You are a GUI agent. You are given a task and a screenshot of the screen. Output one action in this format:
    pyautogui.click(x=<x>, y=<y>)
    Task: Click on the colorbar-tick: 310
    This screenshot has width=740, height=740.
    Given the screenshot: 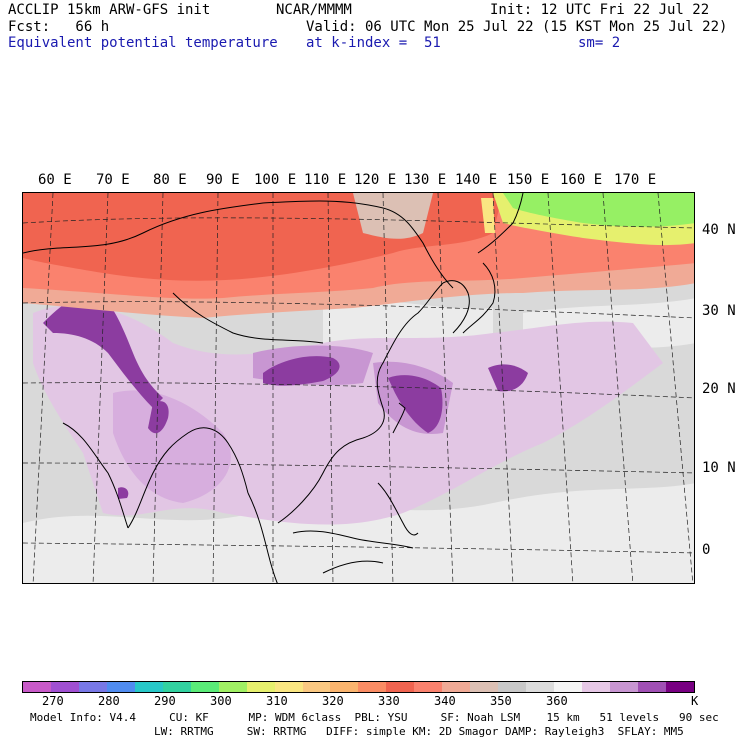 What is the action you would take?
    pyautogui.click(x=277, y=701)
    